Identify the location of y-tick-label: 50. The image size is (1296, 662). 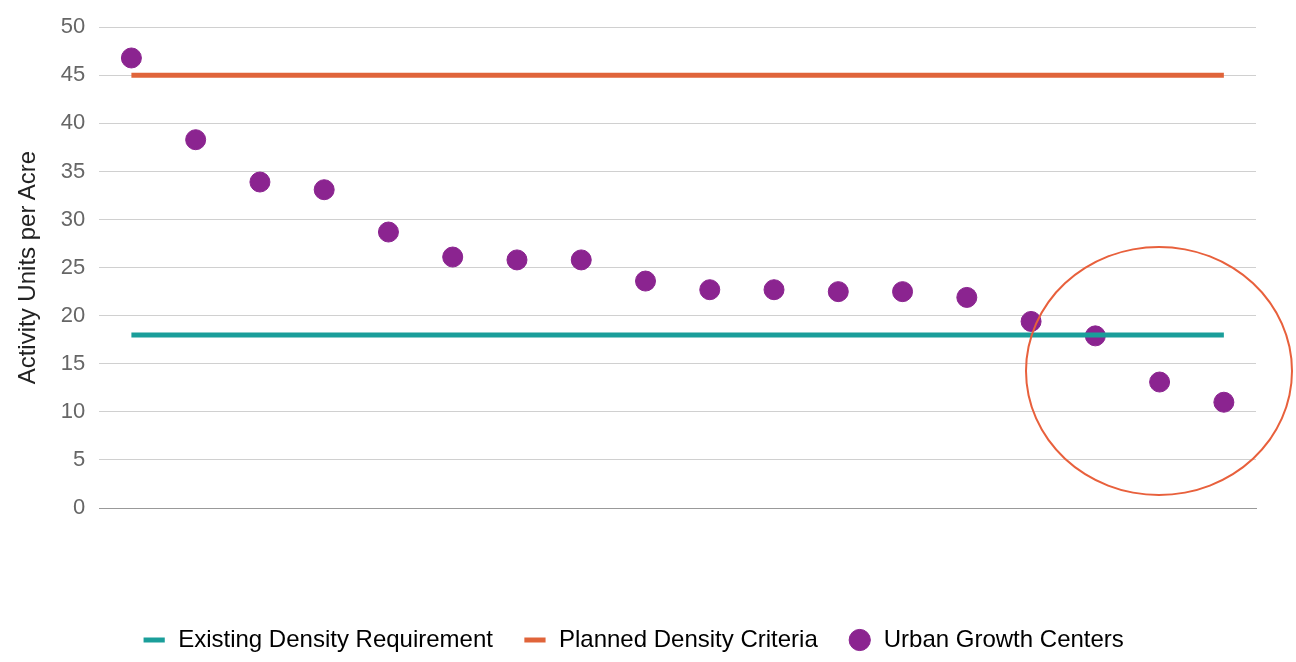
(73, 26).